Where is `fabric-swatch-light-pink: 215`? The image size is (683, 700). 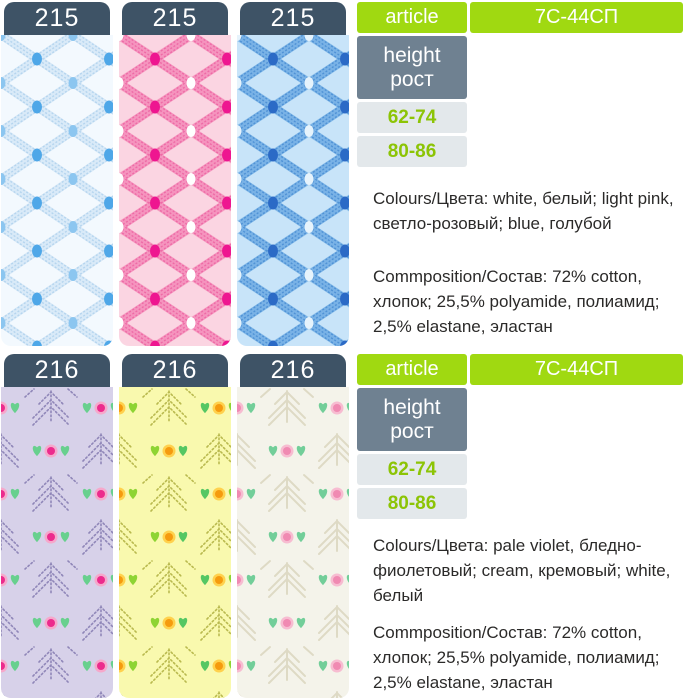
fabric-swatch-light-pink: 215 is located at coordinates (175, 173).